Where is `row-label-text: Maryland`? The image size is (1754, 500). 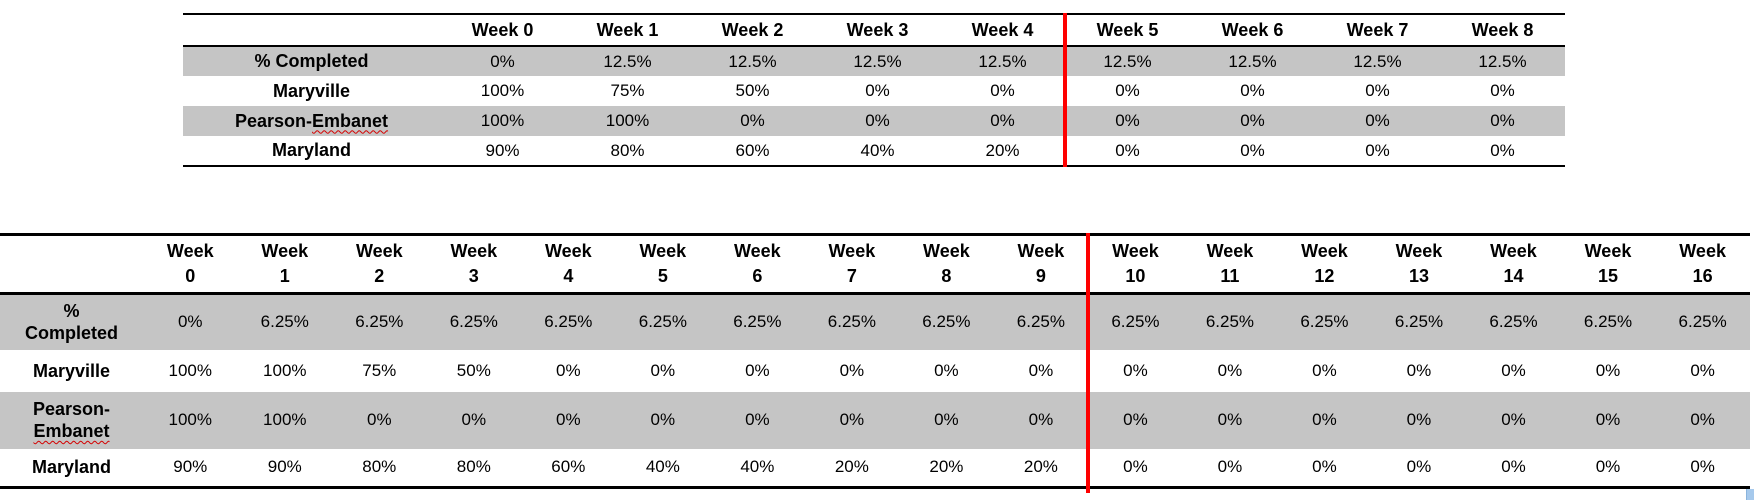
row-label-text: Maryland is located at coordinates (71, 467).